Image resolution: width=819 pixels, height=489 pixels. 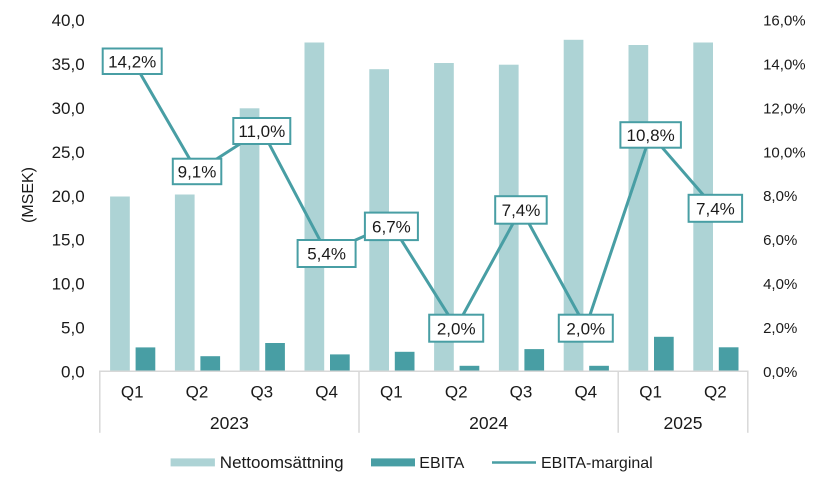 I want to click on svg-text: 2024, so click(x=488, y=423).